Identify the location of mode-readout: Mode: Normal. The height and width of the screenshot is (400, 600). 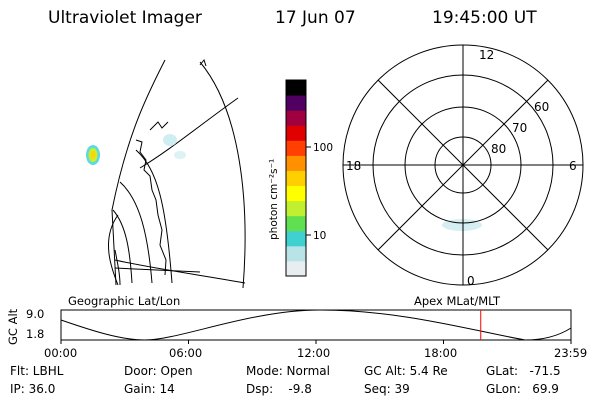
(288, 371).